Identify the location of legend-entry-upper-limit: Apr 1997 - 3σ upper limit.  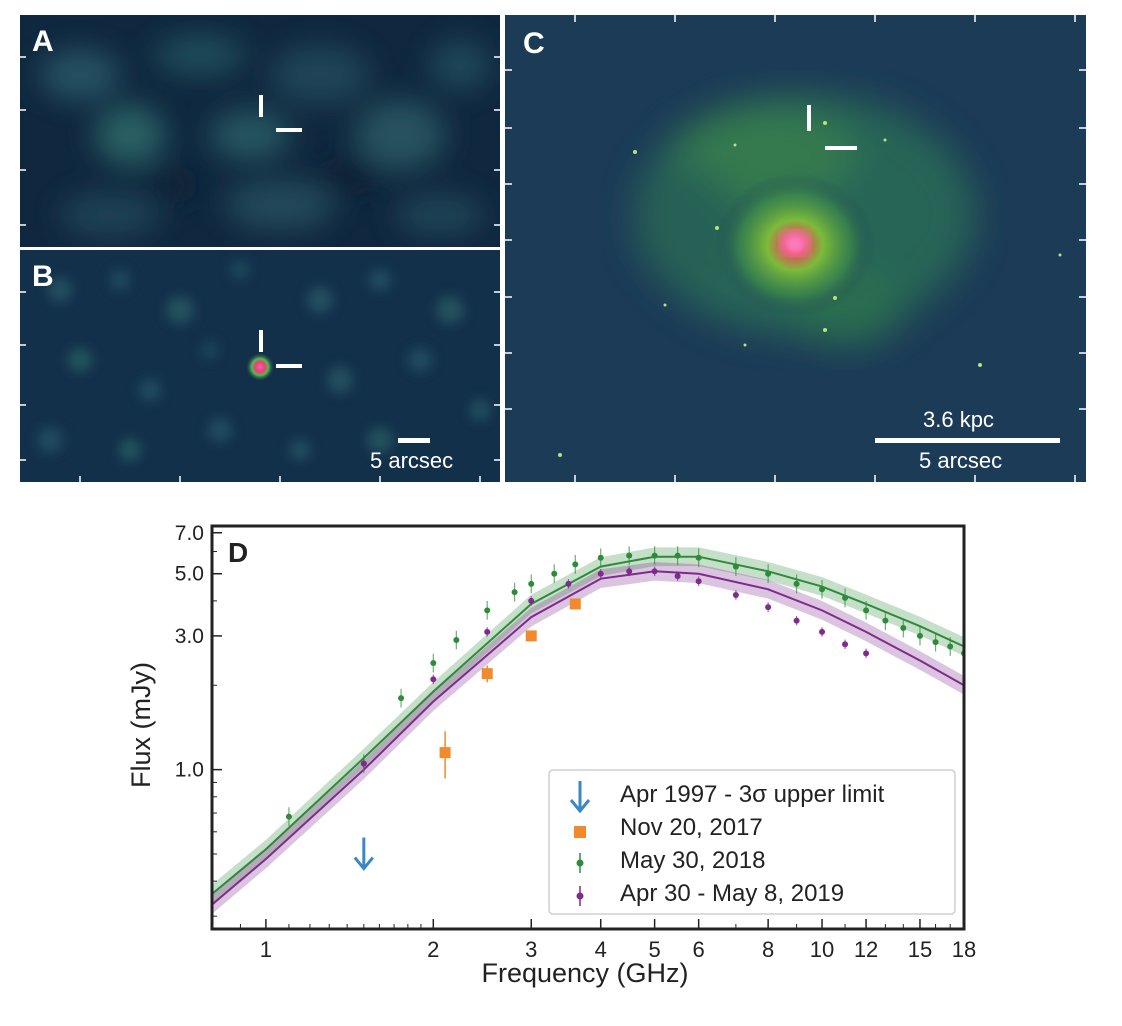
(727, 797).